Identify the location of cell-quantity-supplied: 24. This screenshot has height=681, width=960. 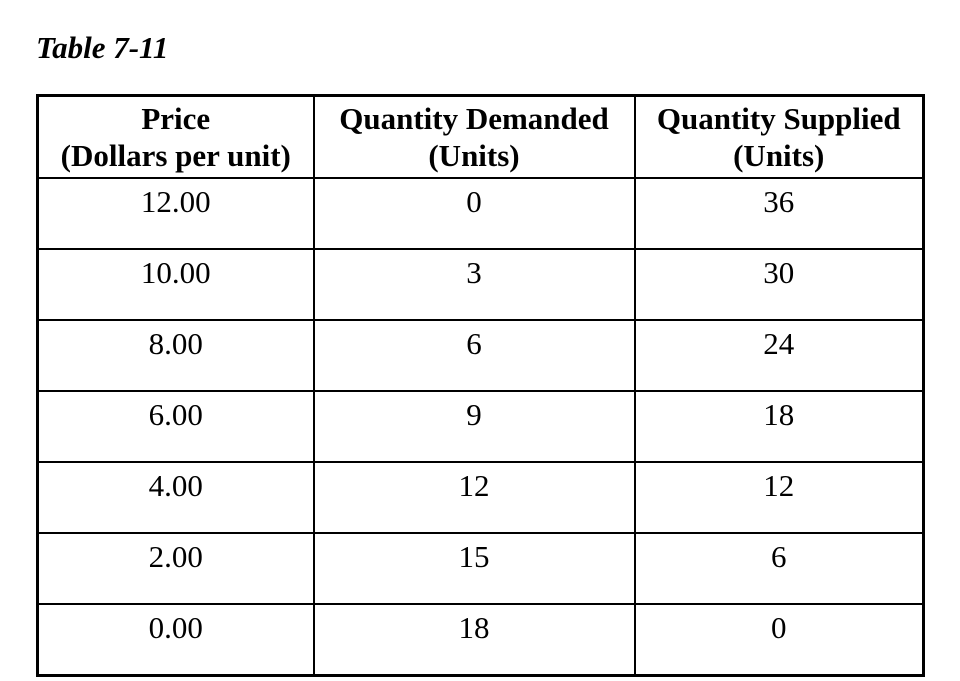
(779, 355).